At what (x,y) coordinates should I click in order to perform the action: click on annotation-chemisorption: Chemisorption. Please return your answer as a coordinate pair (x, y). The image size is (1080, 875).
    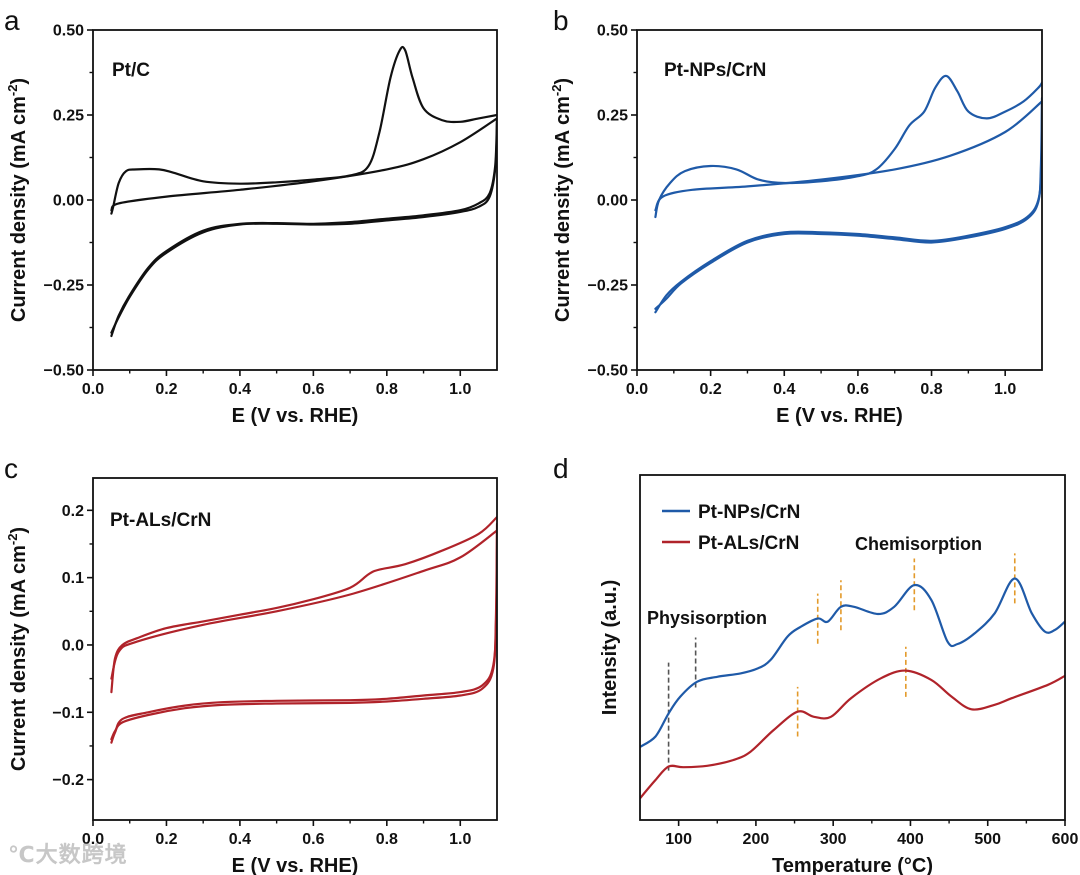
    Looking at the image, I should click on (918, 544).